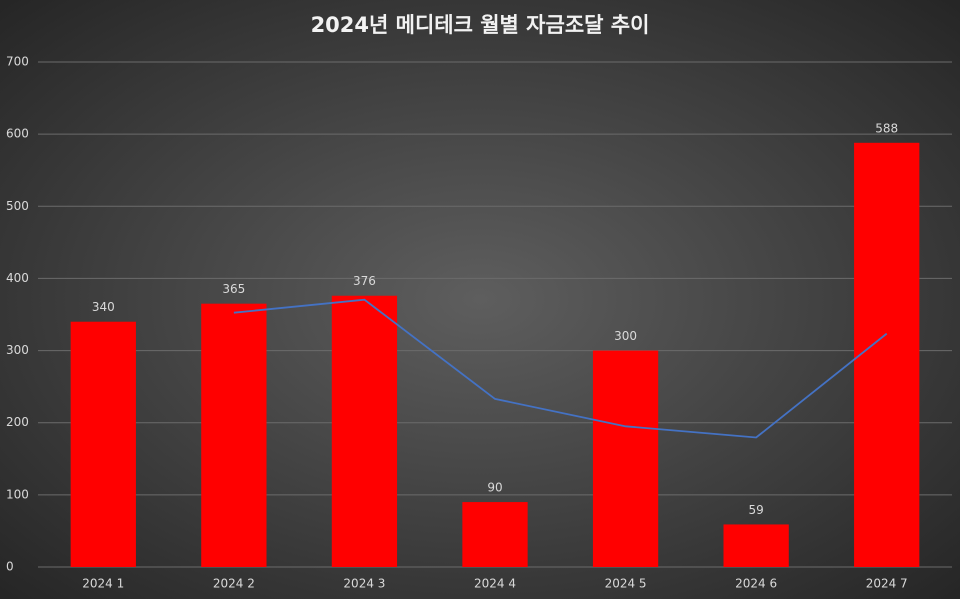 This screenshot has height=599, width=960. Describe the element at coordinates (364, 584) in the screenshot. I see `x-tick-label: 2024 3` at that location.